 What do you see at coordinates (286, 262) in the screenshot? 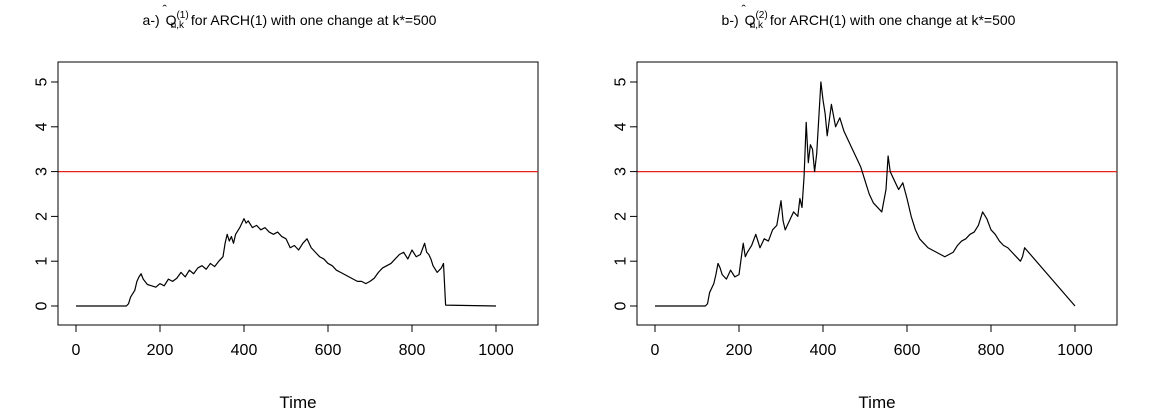
I see `series-line-a` at bounding box center [286, 262].